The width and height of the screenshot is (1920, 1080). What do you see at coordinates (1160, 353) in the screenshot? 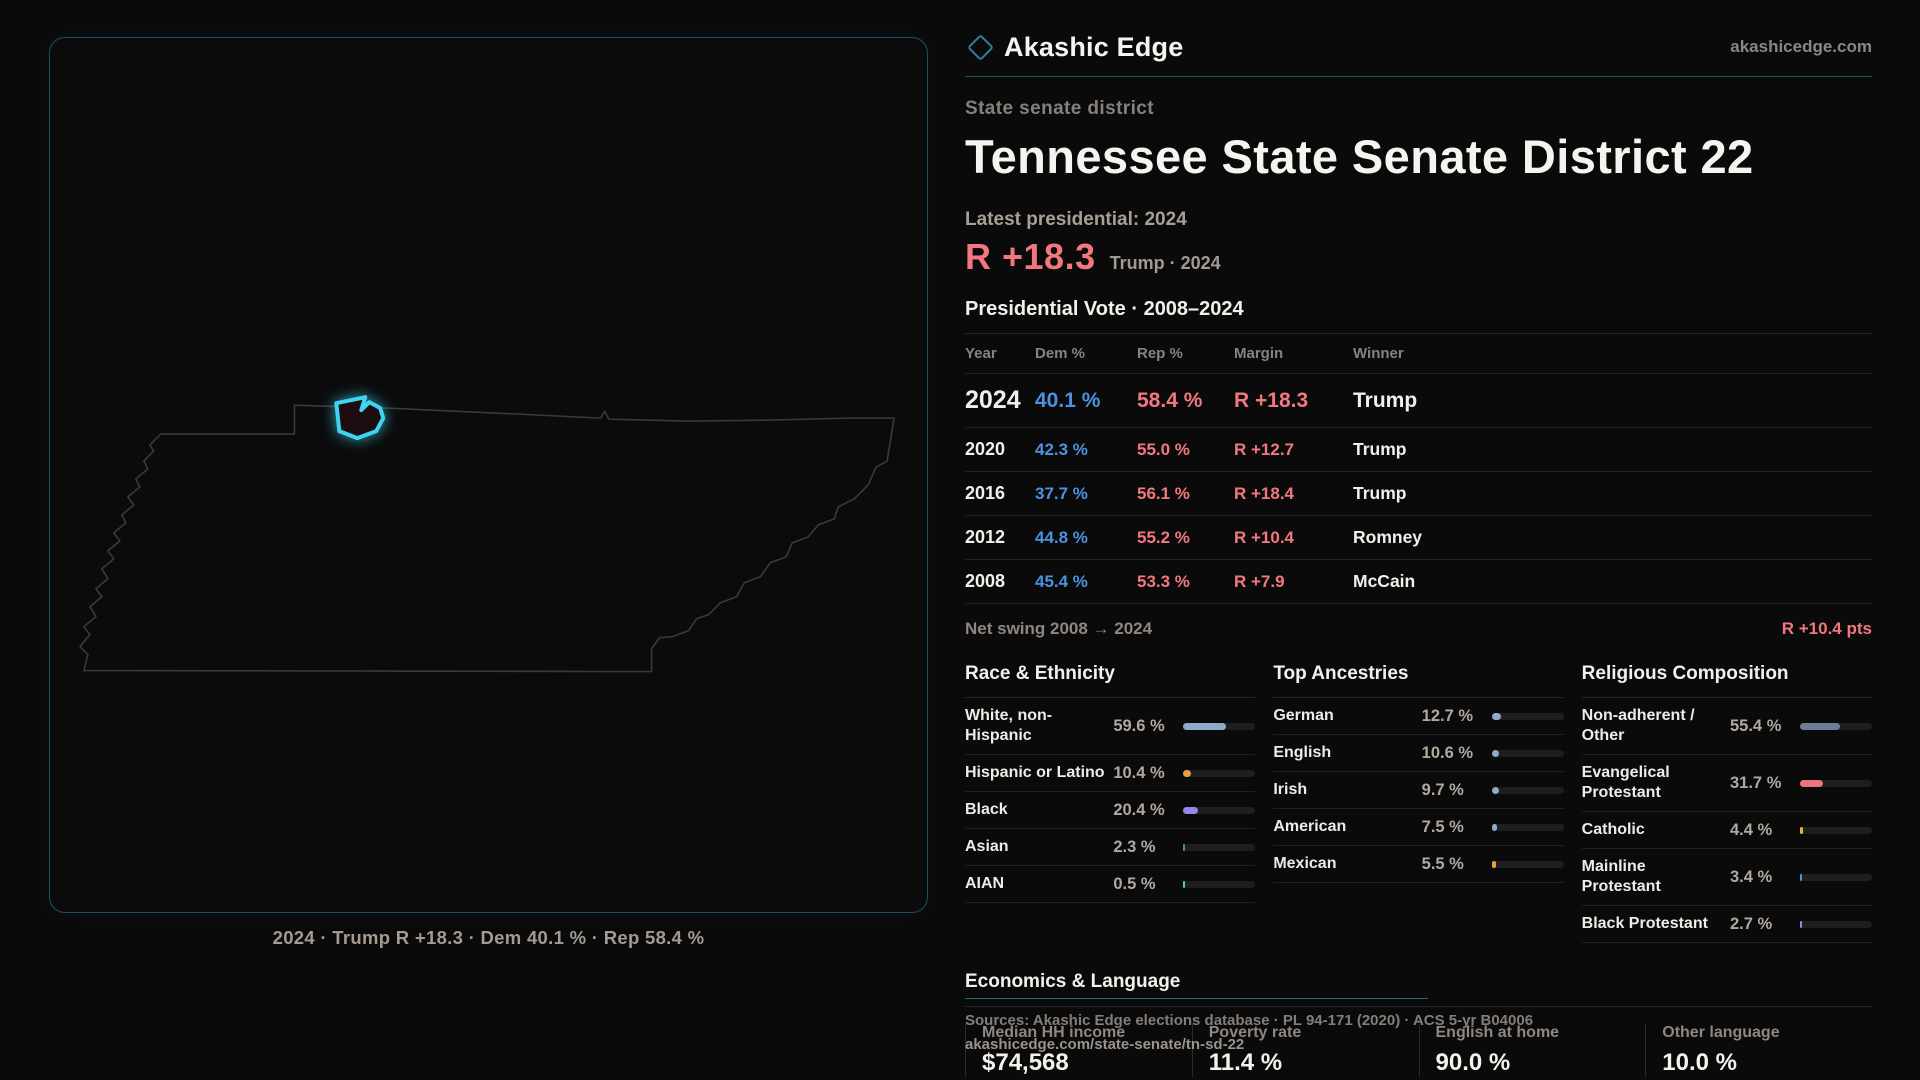
I see `col-header-rep: Rep %` at bounding box center [1160, 353].